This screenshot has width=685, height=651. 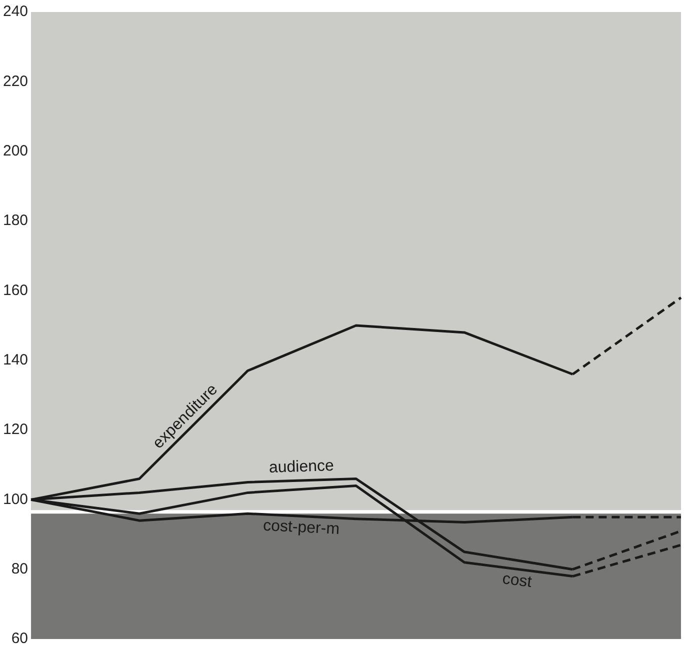 I want to click on y-tick-label: 60, so click(x=19, y=639).